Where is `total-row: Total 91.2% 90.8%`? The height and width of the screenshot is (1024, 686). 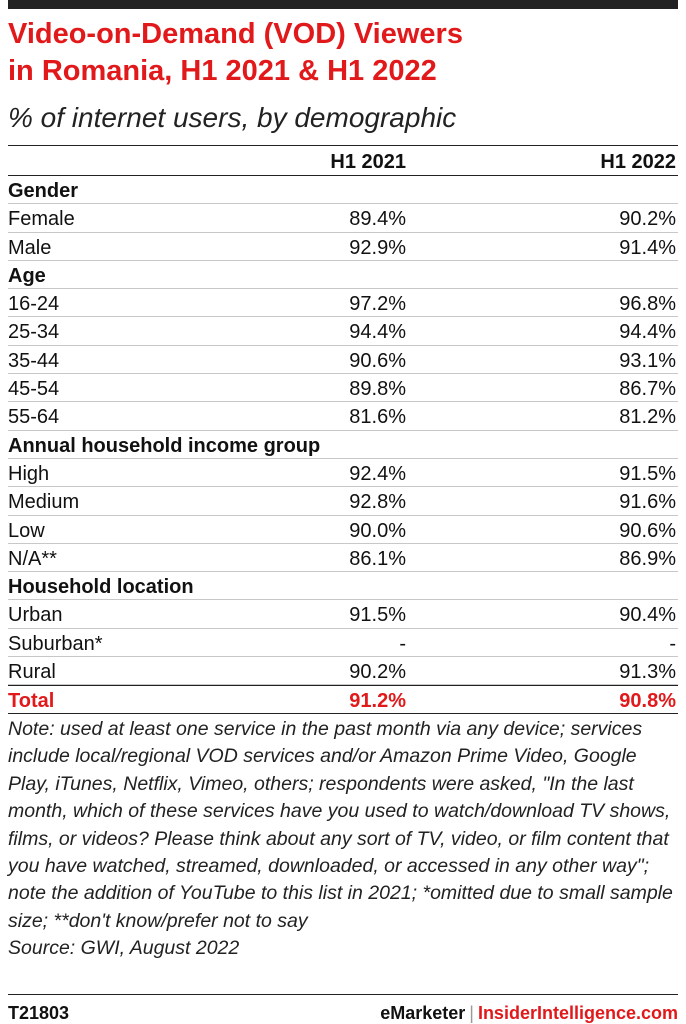
total-row: Total 91.2% 90.8% is located at coordinates (343, 699).